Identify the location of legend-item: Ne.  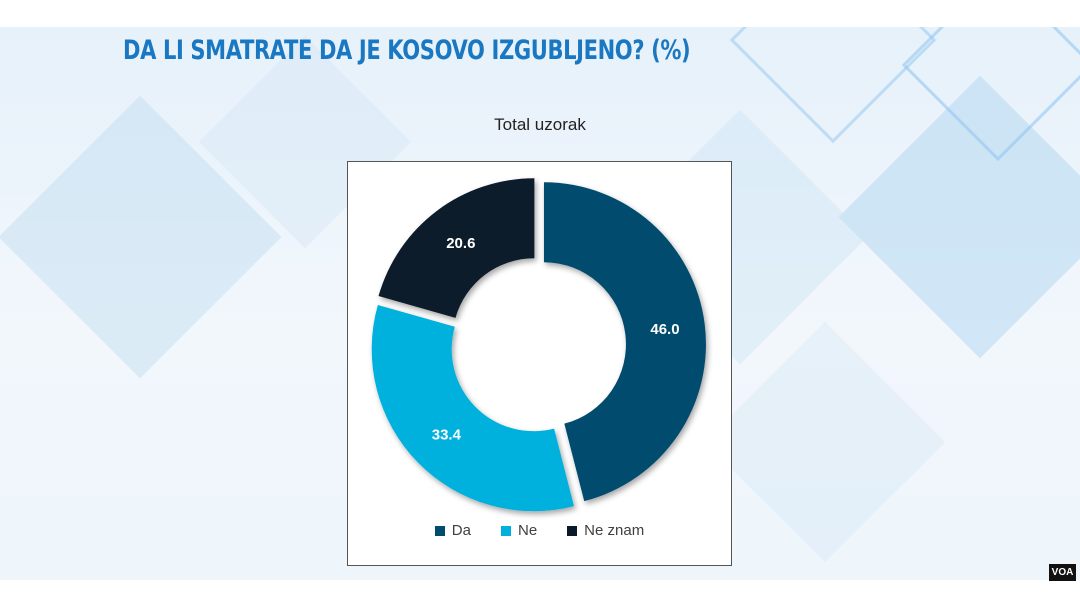
(519, 530).